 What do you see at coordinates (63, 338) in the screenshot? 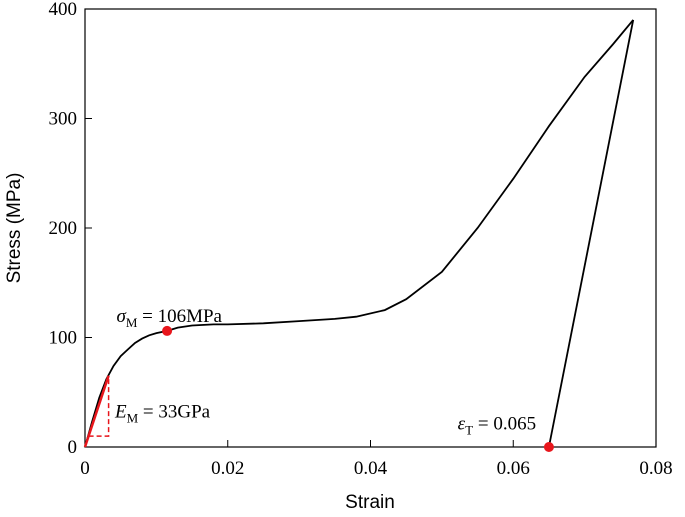
I see `y-tick-label: 100` at bounding box center [63, 338].